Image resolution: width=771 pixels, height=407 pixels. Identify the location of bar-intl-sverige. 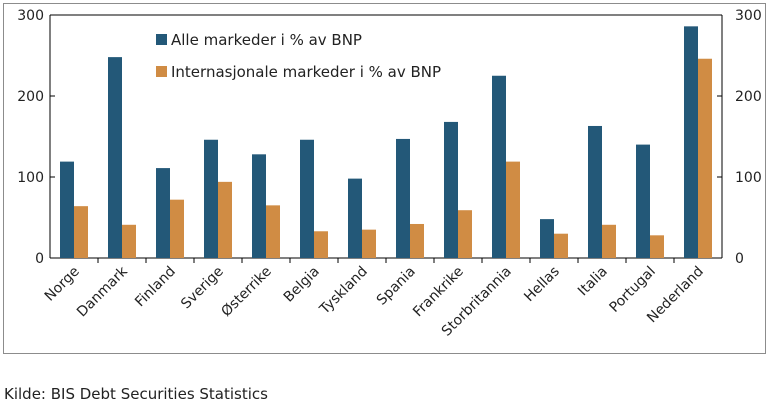
(225, 219).